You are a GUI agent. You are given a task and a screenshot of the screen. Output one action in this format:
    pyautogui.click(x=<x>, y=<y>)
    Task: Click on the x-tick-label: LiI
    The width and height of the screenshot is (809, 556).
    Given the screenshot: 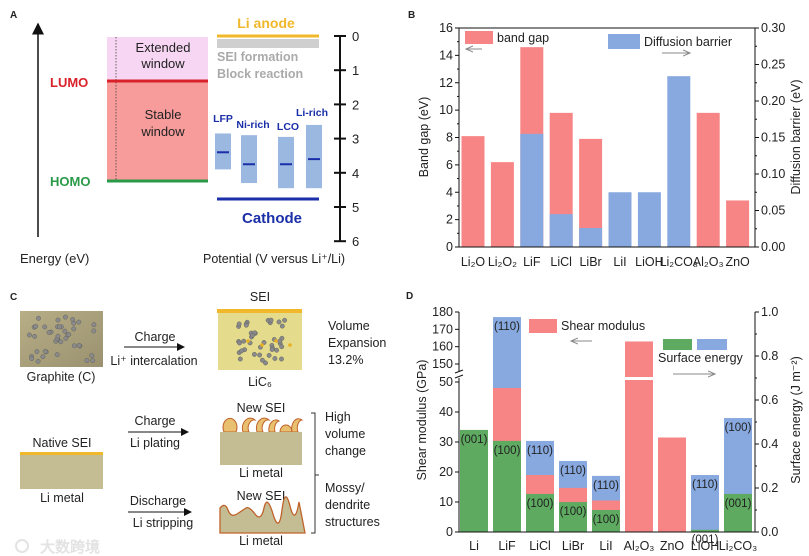 What is the action you would take?
    pyautogui.click(x=619, y=262)
    